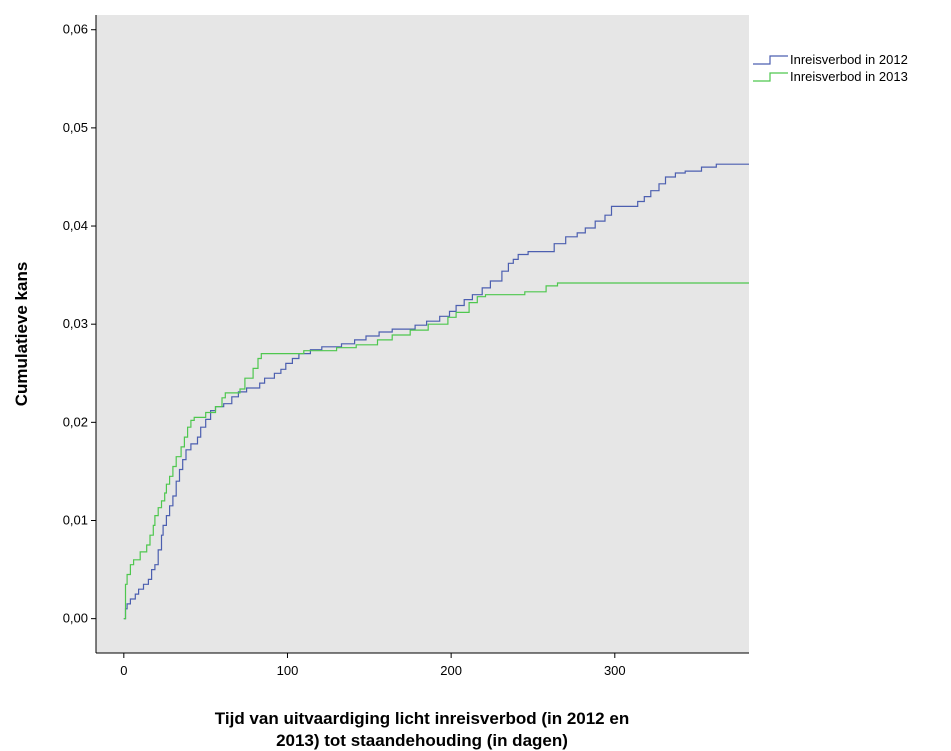 The height and width of the screenshot is (751, 951). I want to click on x-tick-label: 0, so click(123, 670).